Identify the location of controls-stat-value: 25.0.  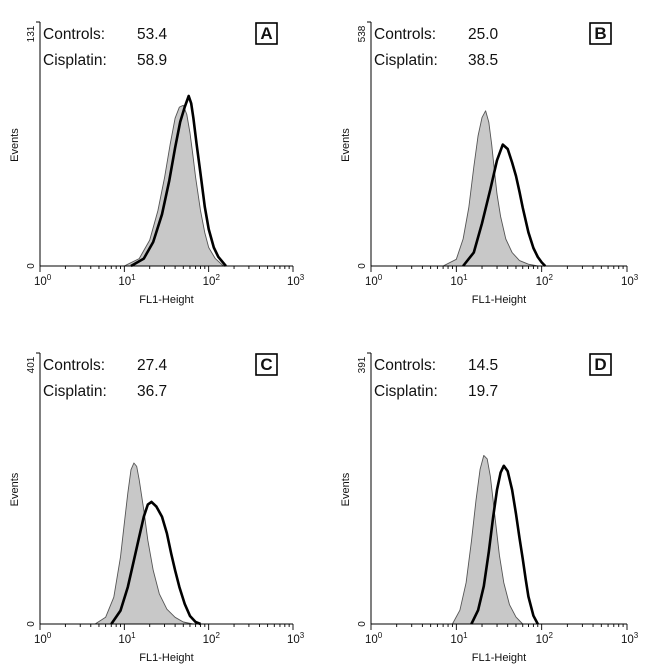
(483, 34).